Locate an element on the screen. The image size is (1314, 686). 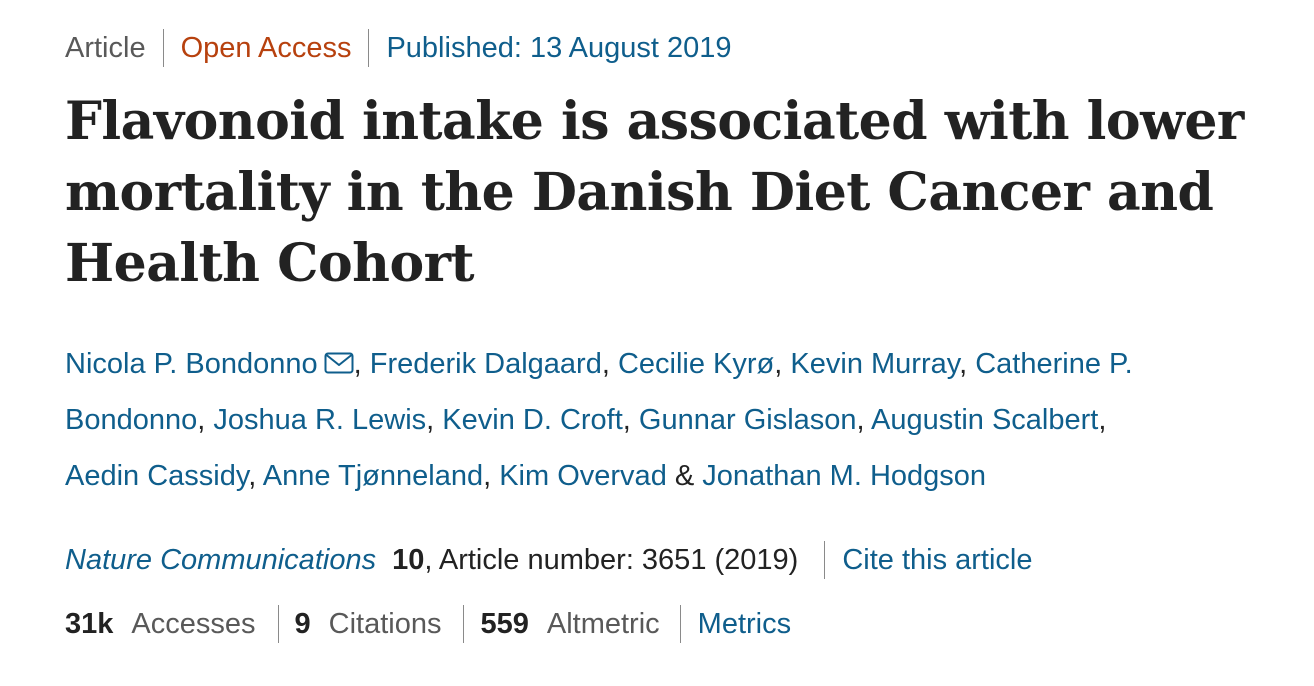
citations-label: Citations is located at coordinates (385, 624).